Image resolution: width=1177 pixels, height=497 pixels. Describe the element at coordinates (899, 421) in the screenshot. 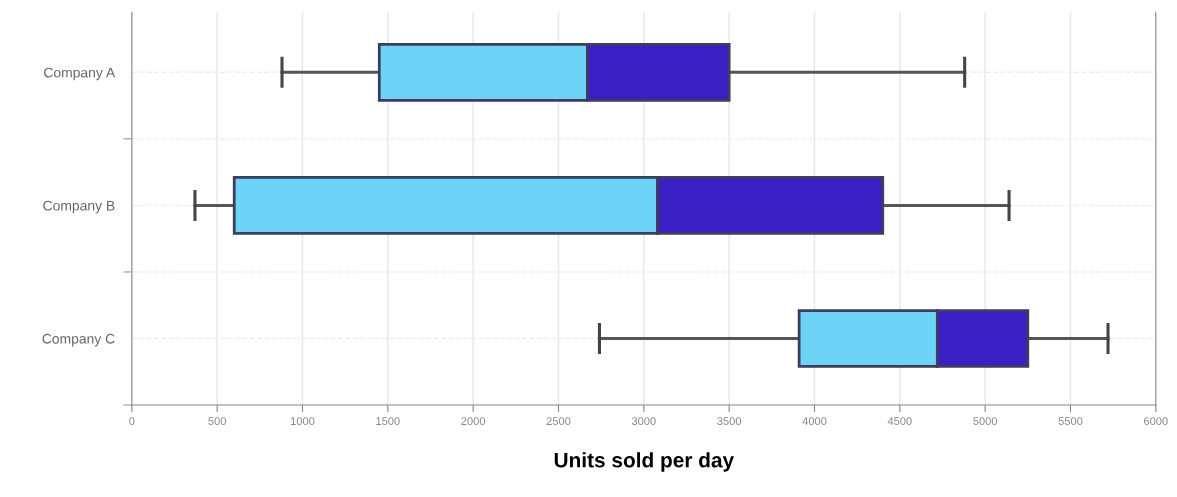

I see `x-tick-label: 4500` at that location.